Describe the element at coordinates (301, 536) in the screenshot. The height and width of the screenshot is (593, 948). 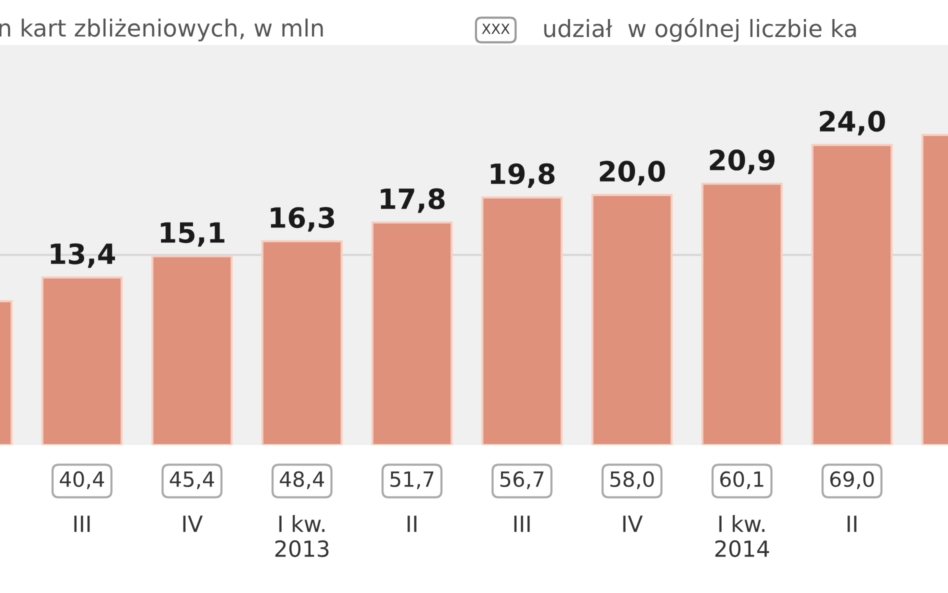
I see `x-tick-label: I kw. 2013` at that location.